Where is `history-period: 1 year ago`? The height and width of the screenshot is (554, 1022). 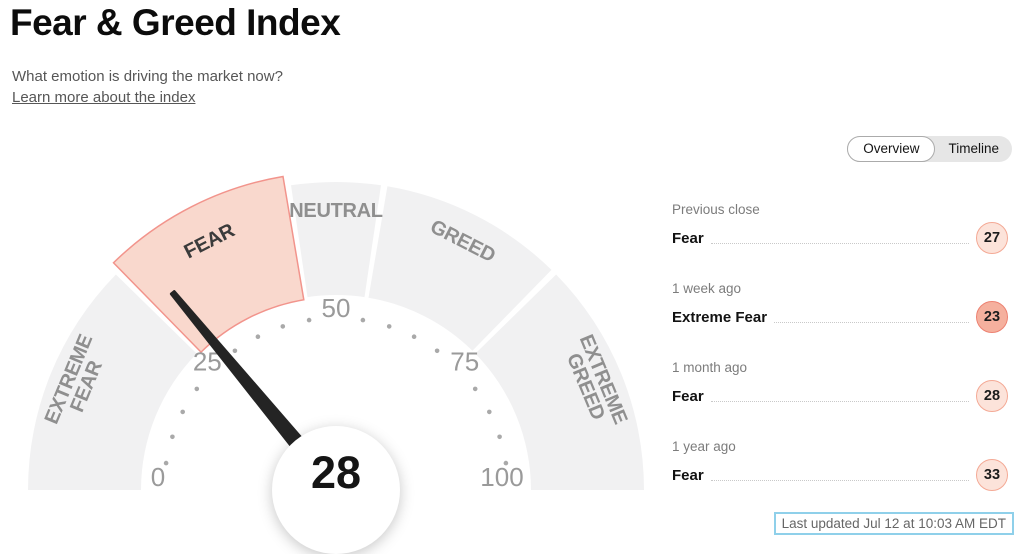 history-period: 1 year ago is located at coordinates (704, 446).